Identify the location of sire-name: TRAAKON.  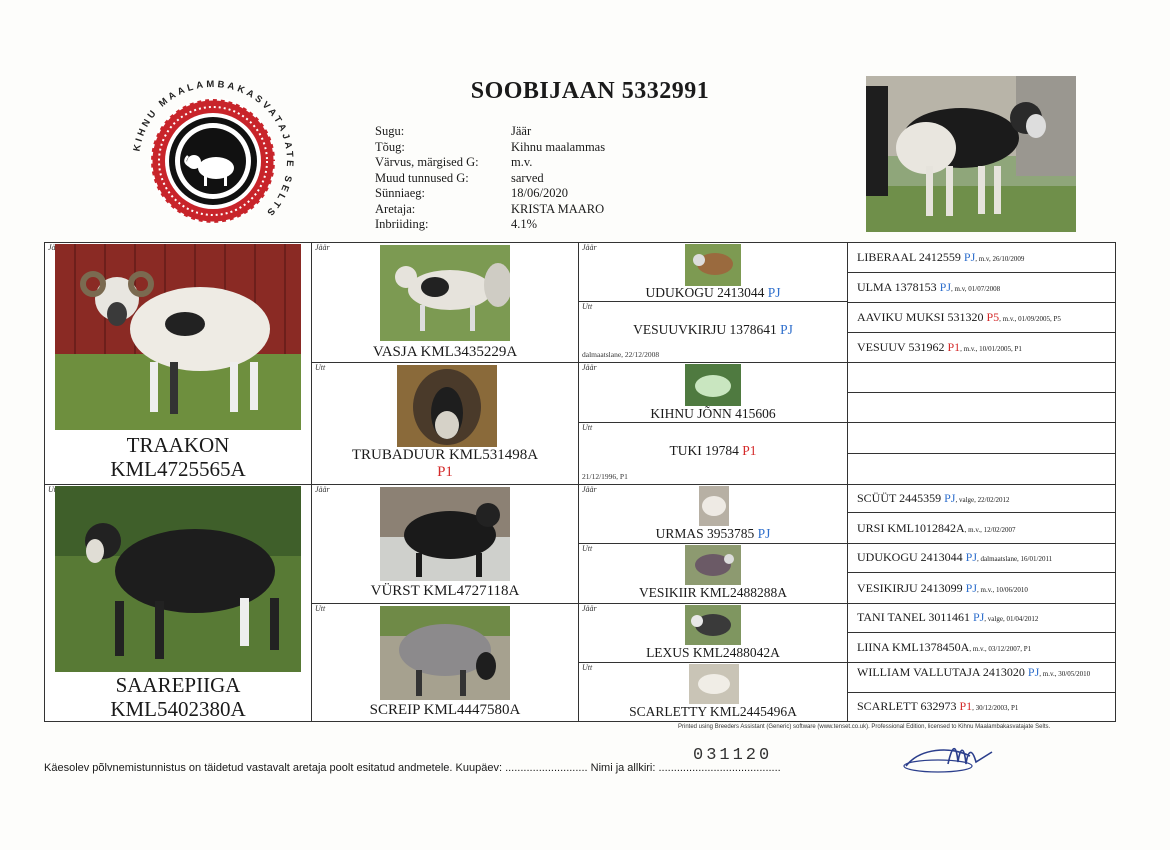
(178, 445).